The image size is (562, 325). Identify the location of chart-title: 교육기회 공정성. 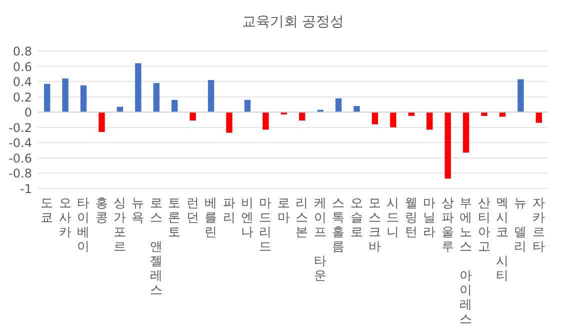
(293, 22).